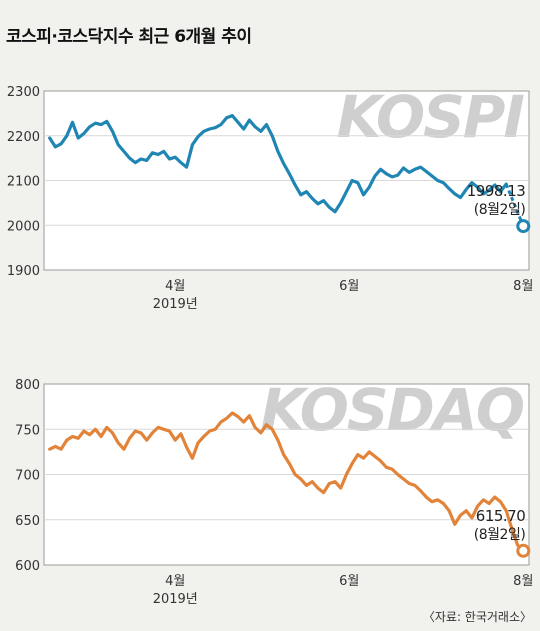 This screenshot has width=540, height=631. I want to click on y-tick-label: 2300, so click(23, 92).